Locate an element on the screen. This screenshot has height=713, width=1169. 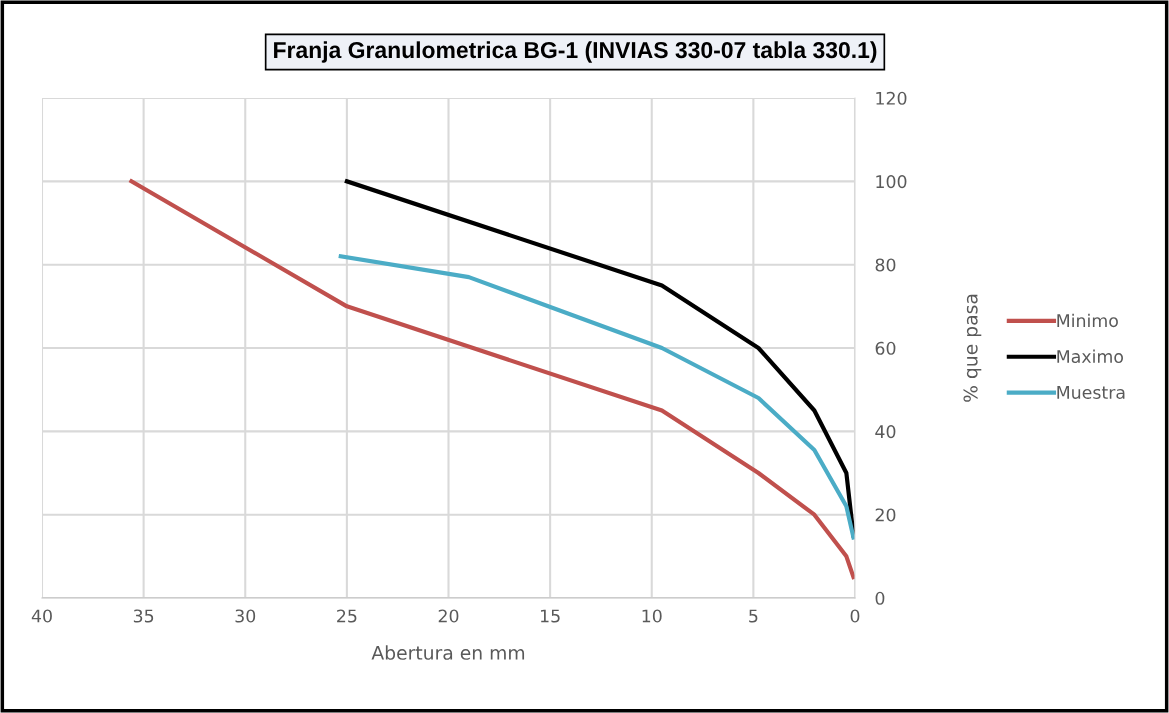
x-tick-label: 20 is located at coordinates (448, 616).